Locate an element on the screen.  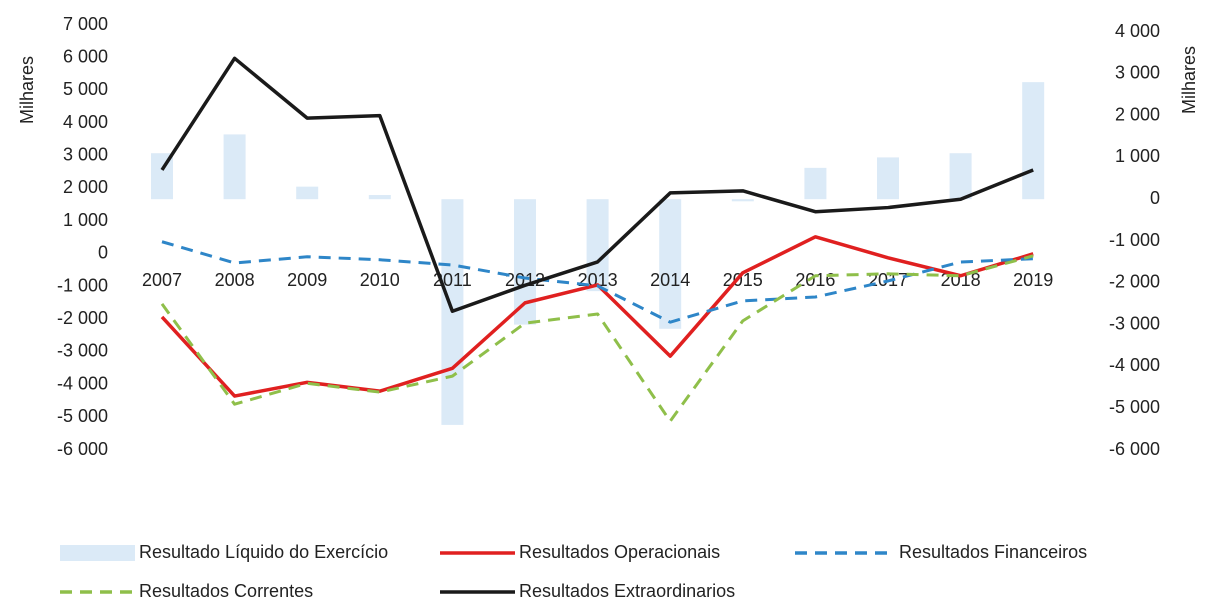
line is located at coordinates (597, 282).